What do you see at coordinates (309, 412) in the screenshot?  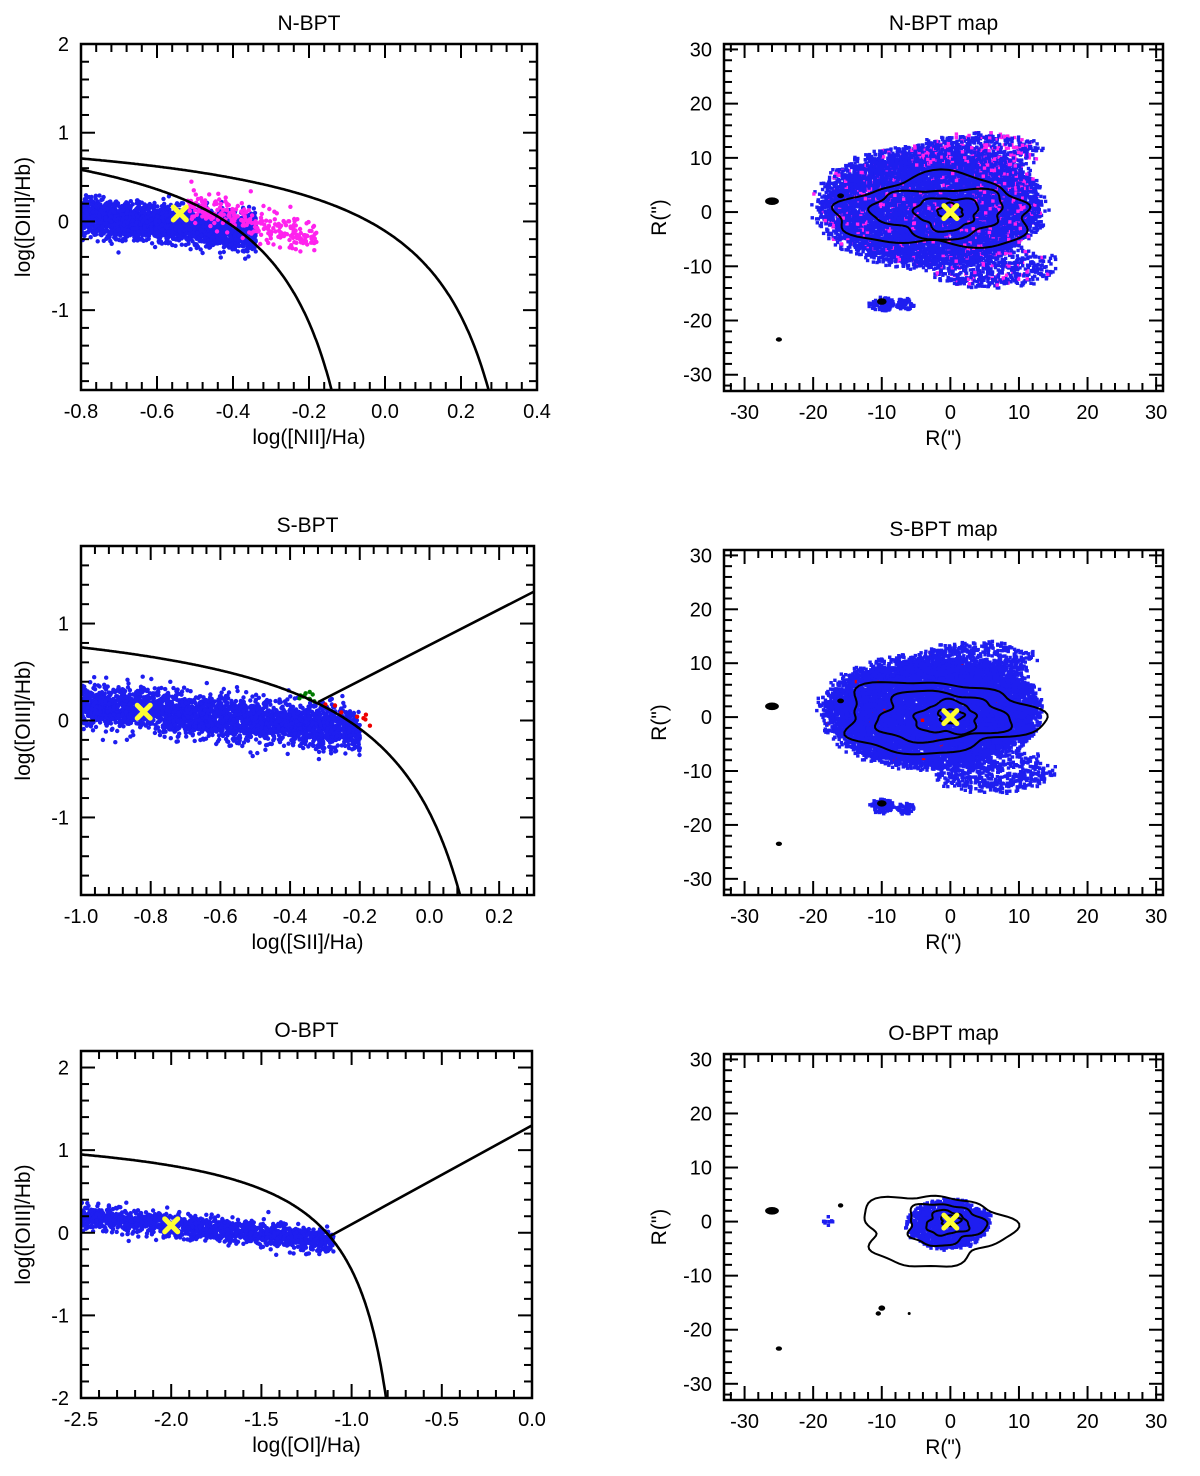 I see `x-tick-label: -0.2` at bounding box center [309, 412].